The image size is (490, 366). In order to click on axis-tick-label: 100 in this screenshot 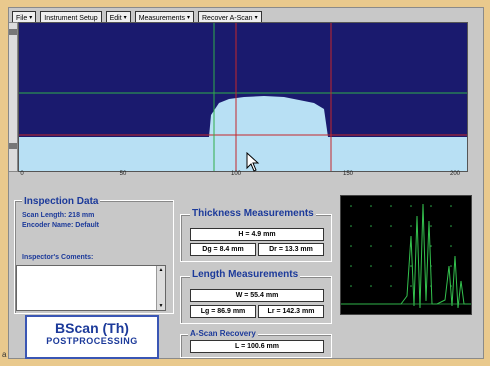, I will do `click(236, 174)`.